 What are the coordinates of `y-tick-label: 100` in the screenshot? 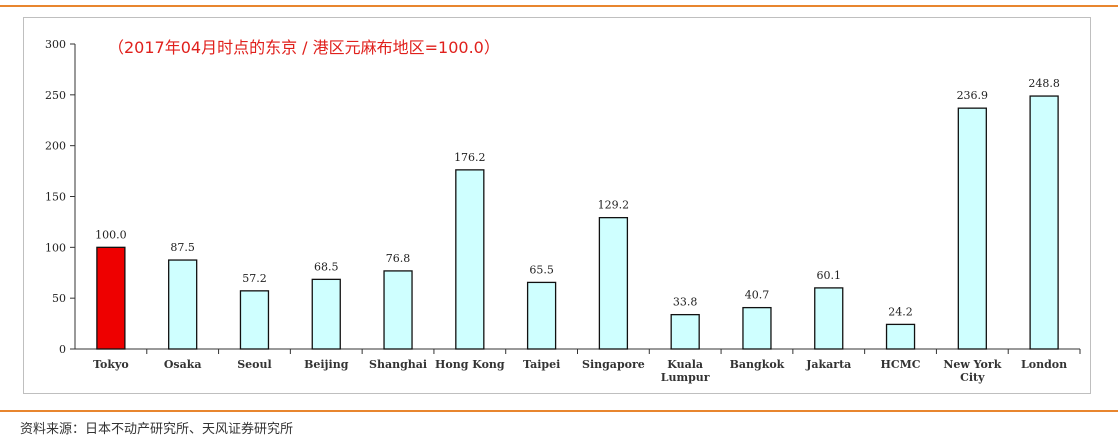 It's located at (55, 247).